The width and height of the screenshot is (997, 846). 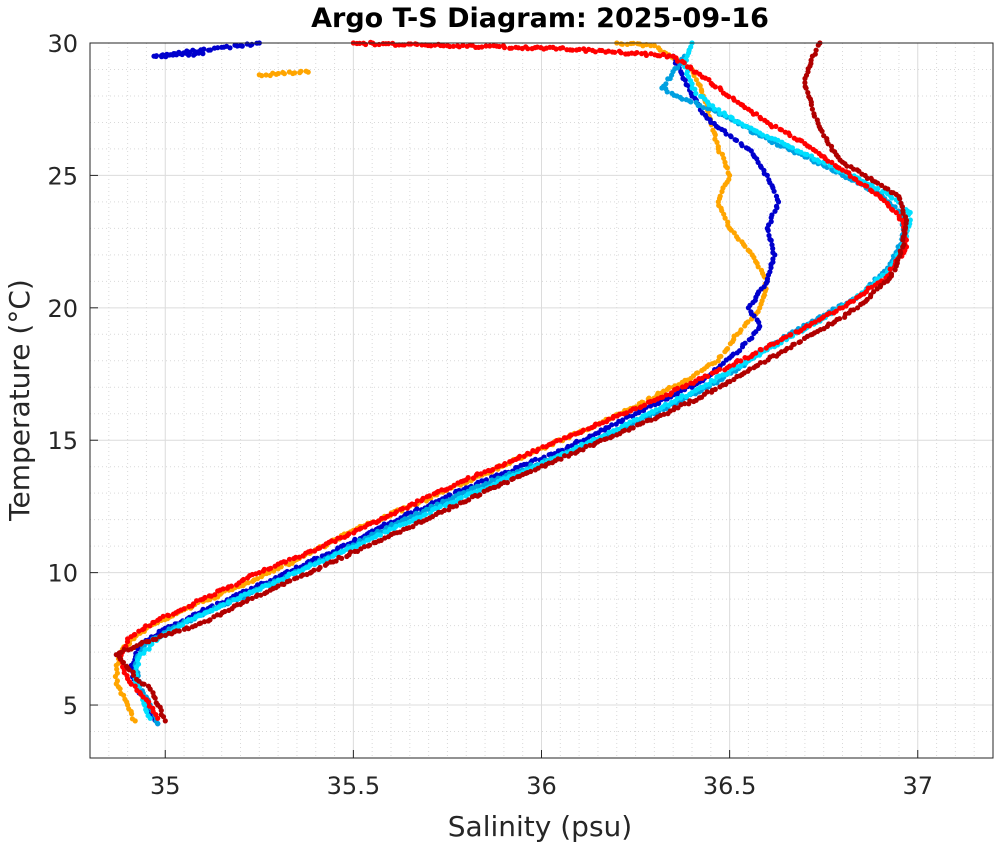 I want to click on y-tick-label: 20, so click(x=62, y=309).